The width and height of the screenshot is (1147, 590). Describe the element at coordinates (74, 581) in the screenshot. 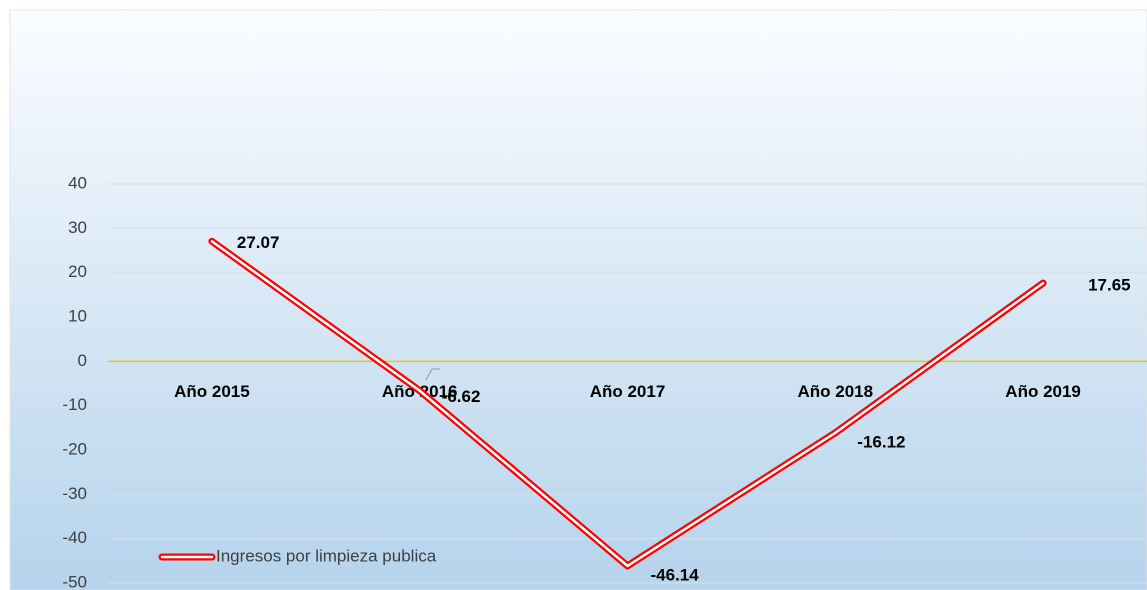

I see `y-tick-label: -50` at that location.